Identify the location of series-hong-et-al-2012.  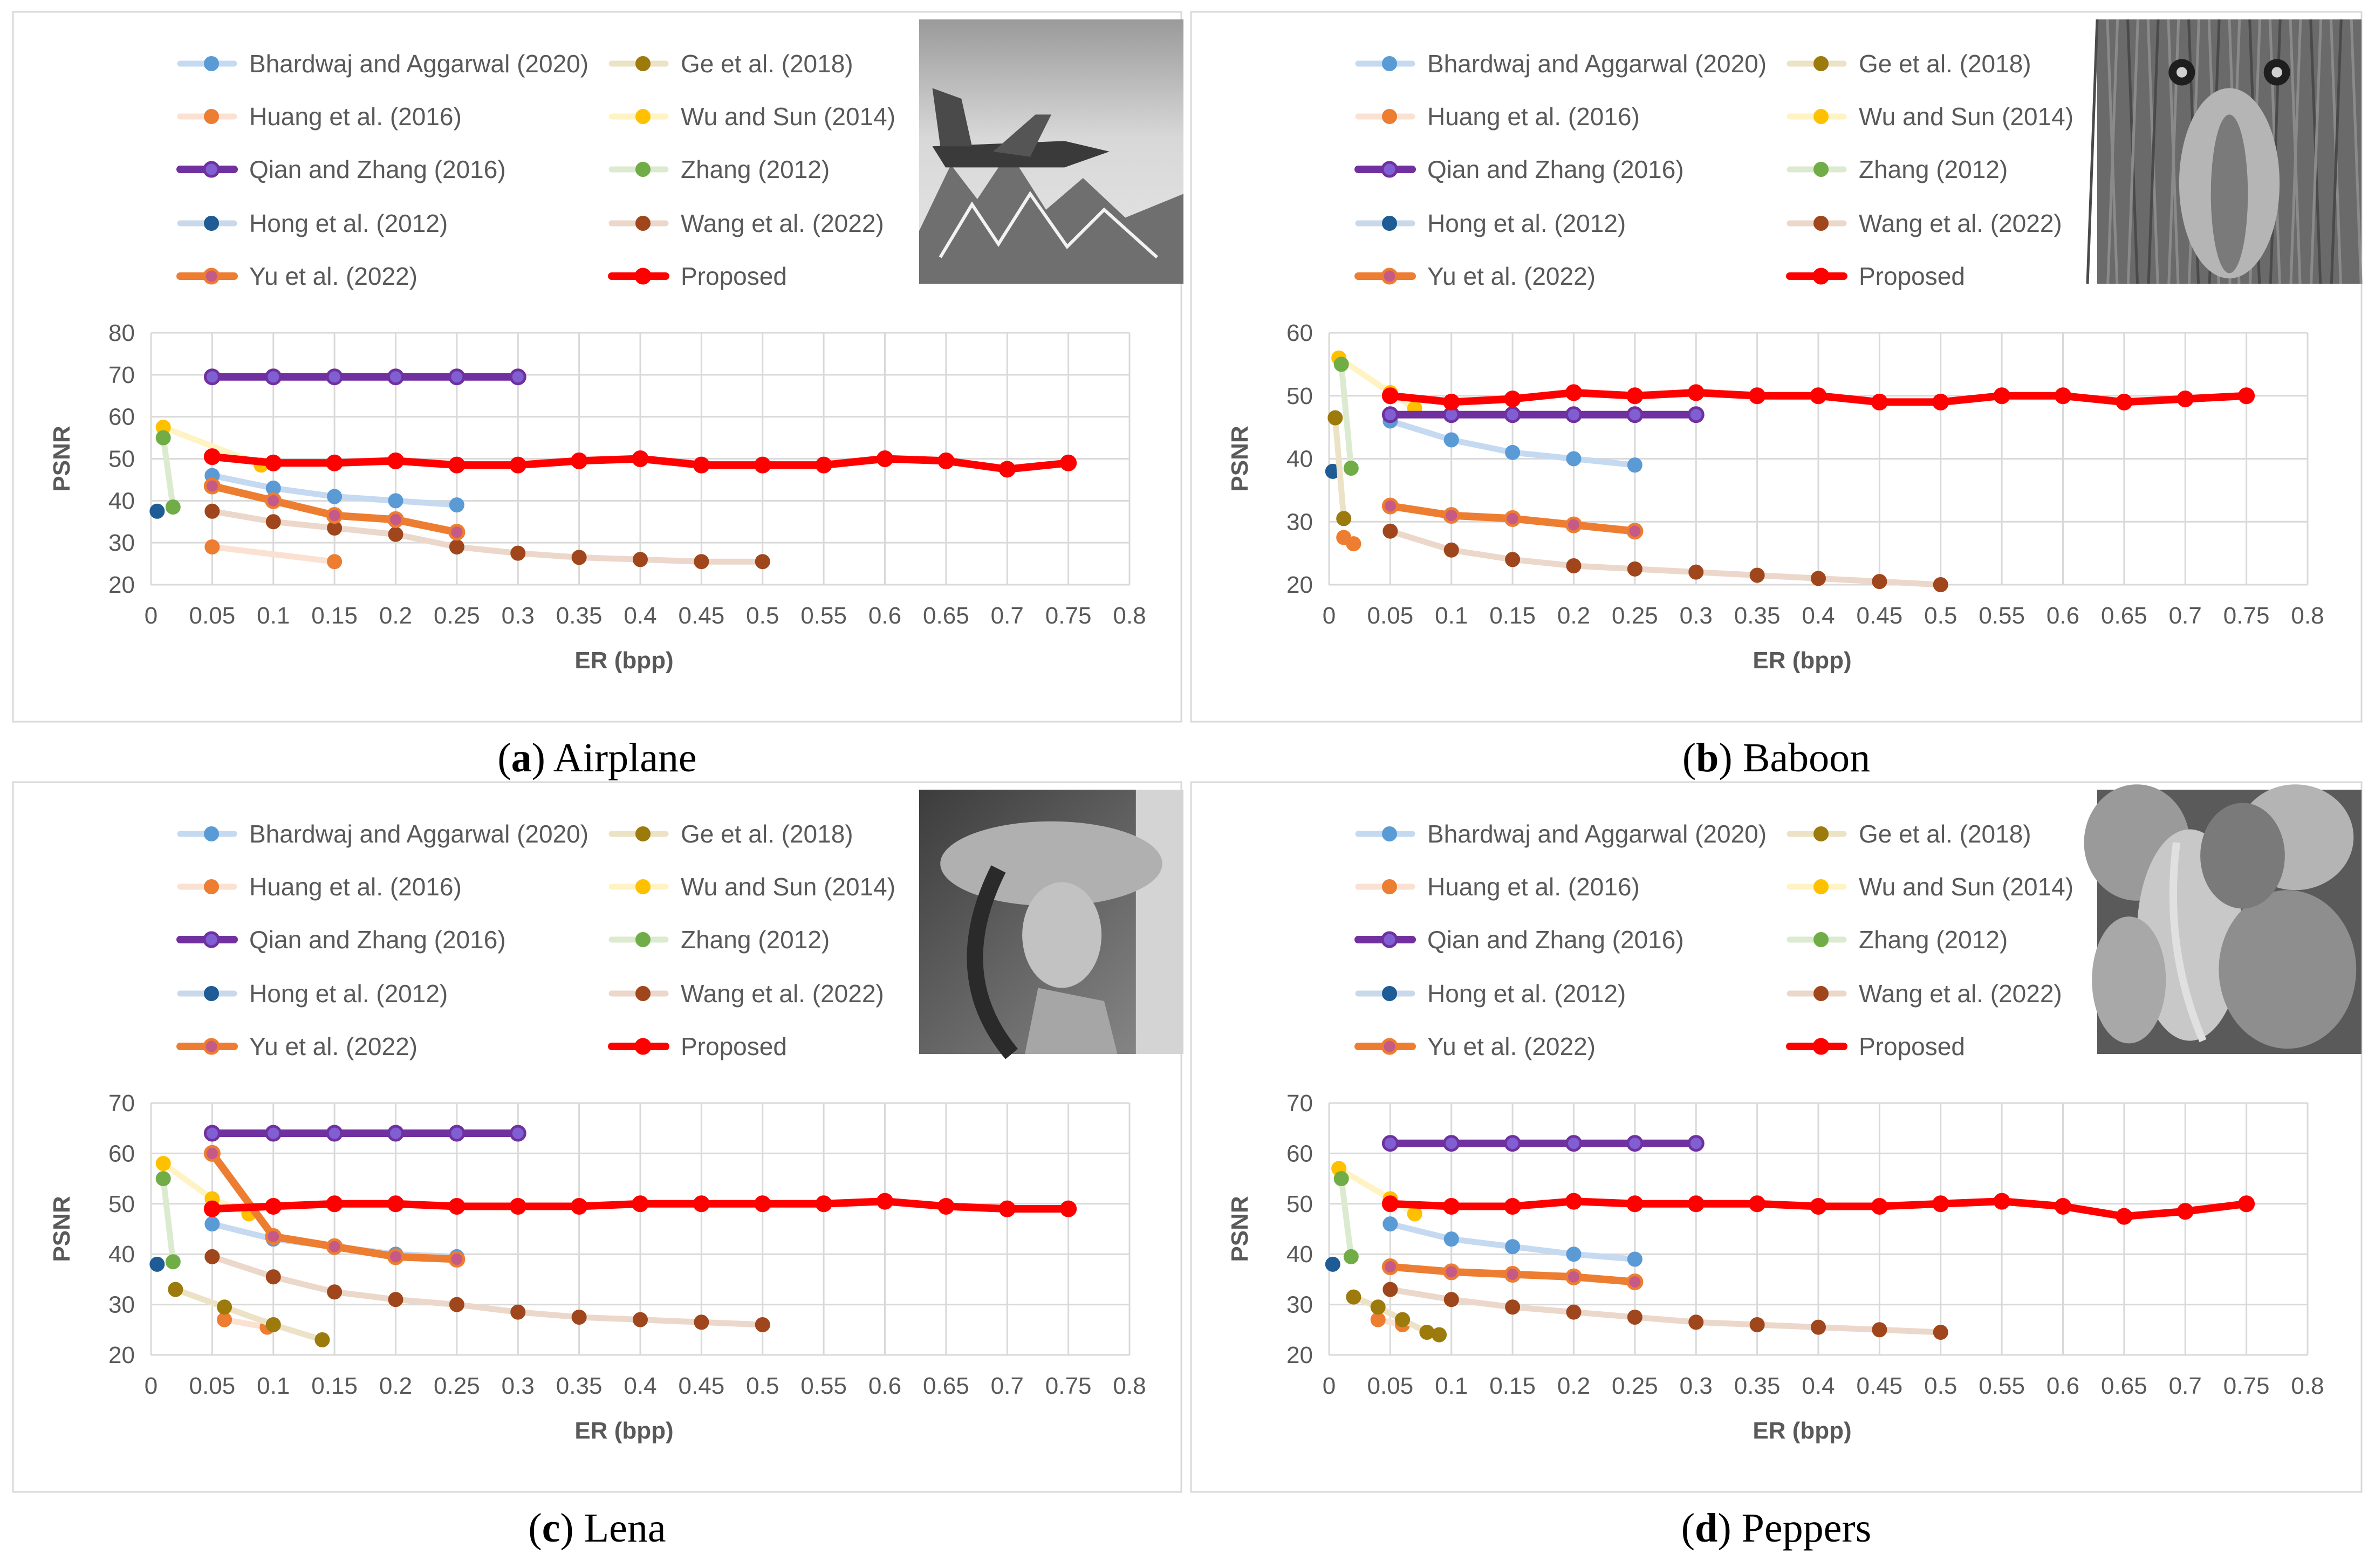
(1332, 1264).